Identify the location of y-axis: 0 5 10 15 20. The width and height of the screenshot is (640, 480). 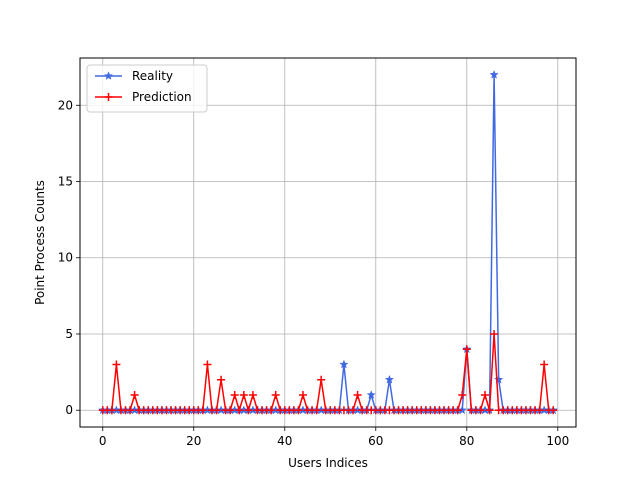
(69, 257).